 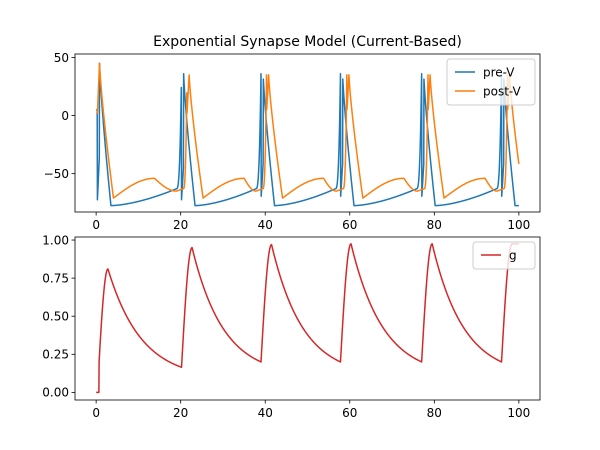 I want to click on bottom-legend: g, so click(x=504, y=255).